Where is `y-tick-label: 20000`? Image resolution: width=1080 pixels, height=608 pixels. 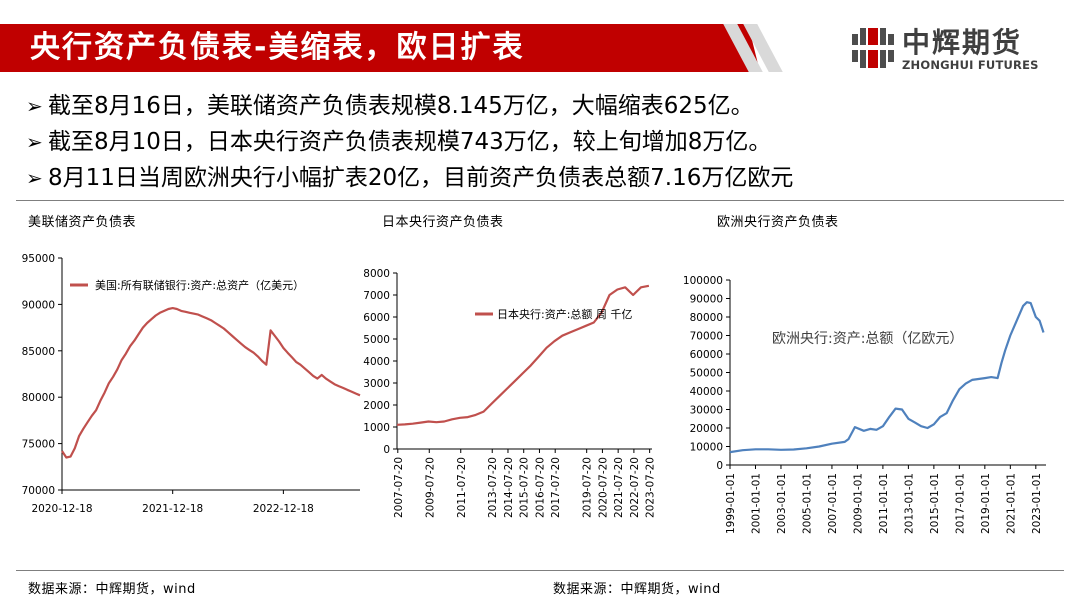 y-tick-label: 20000 is located at coordinates (706, 429).